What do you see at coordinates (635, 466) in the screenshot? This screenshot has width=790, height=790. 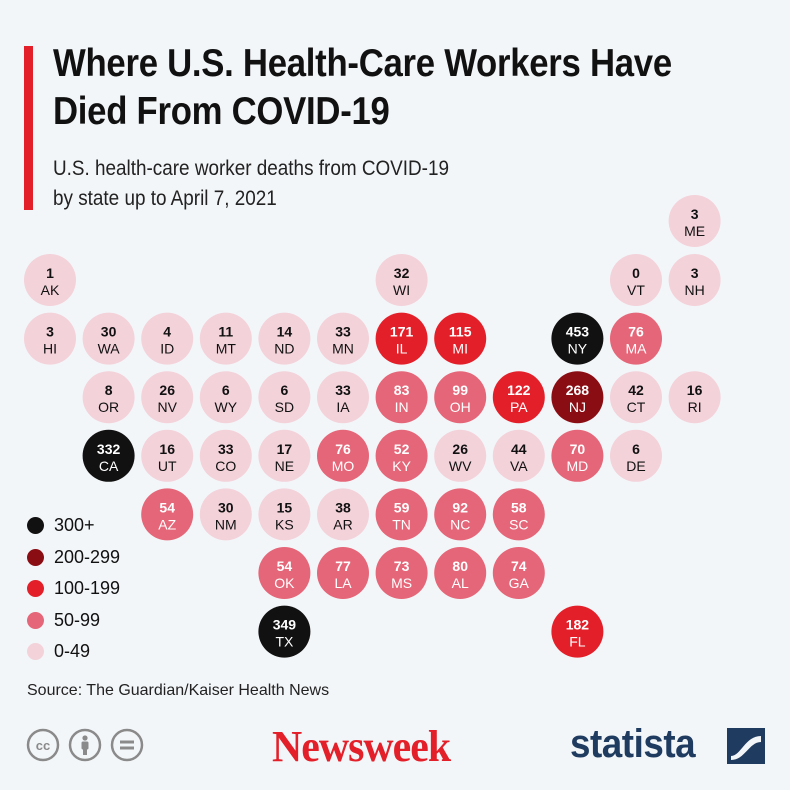 I see `state-code: DE` at bounding box center [635, 466].